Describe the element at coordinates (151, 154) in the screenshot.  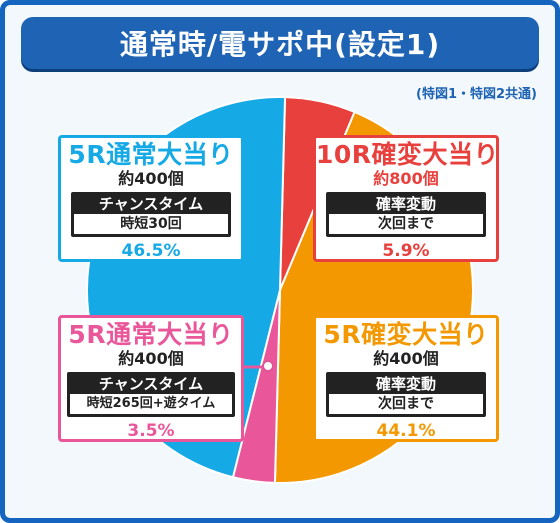
I see `slice-label-5r-tsujo-30: 5R通常大当り` at that location.